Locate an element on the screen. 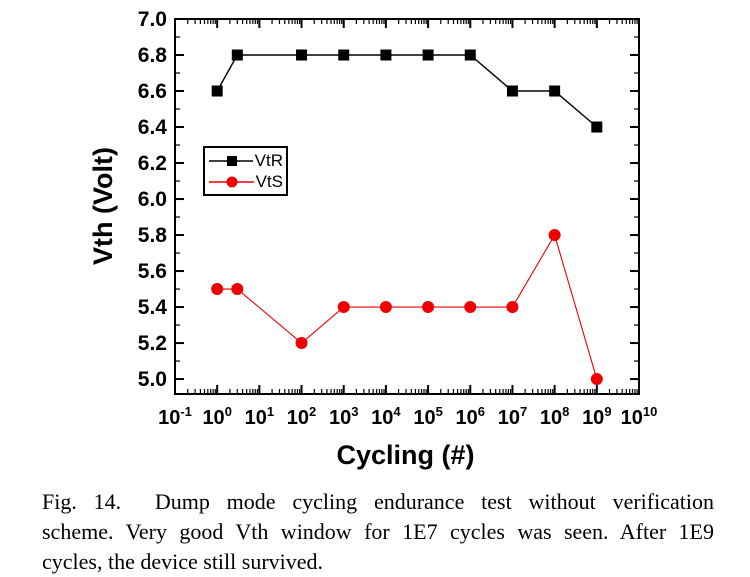  svg-text: 10⁶ is located at coordinates (470, 416).